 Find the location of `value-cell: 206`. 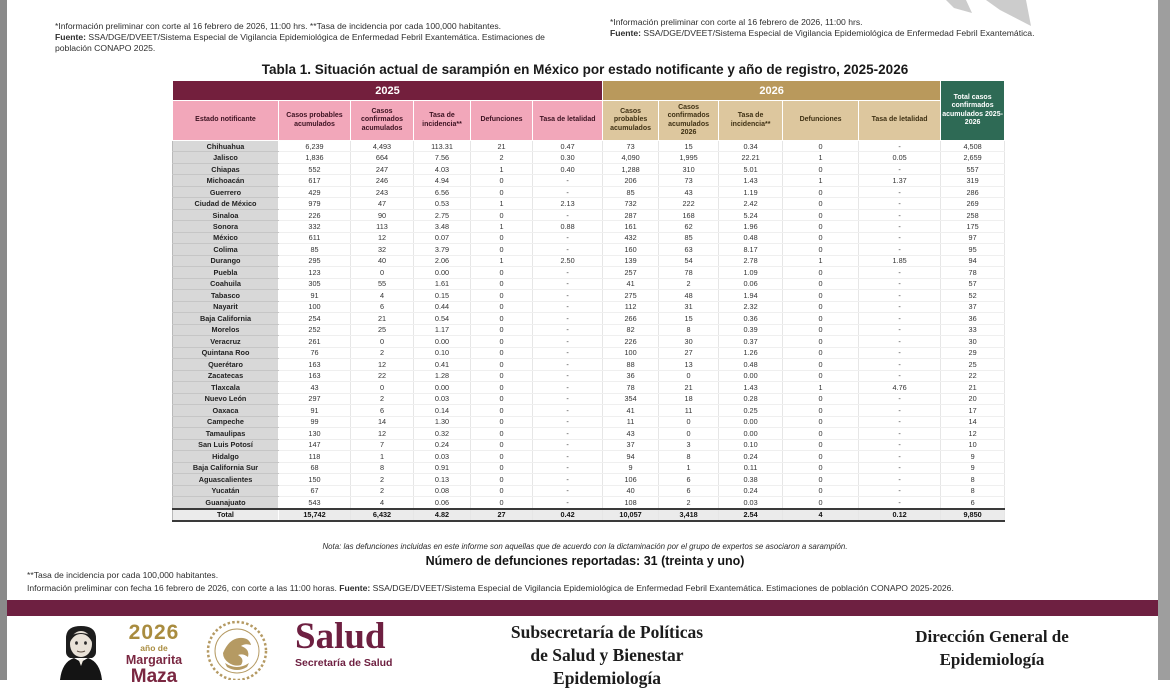

value-cell: 206 is located at coordinates (631, 180).